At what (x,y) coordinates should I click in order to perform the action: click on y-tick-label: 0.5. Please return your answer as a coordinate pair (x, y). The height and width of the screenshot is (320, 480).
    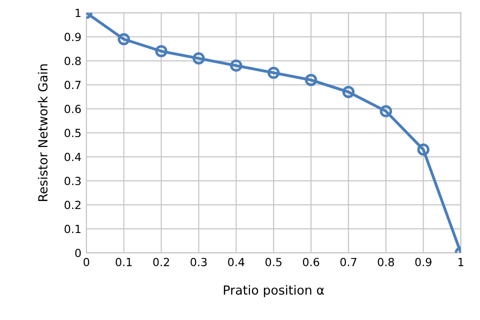
    Looking at the image, I should click on (72, 133).